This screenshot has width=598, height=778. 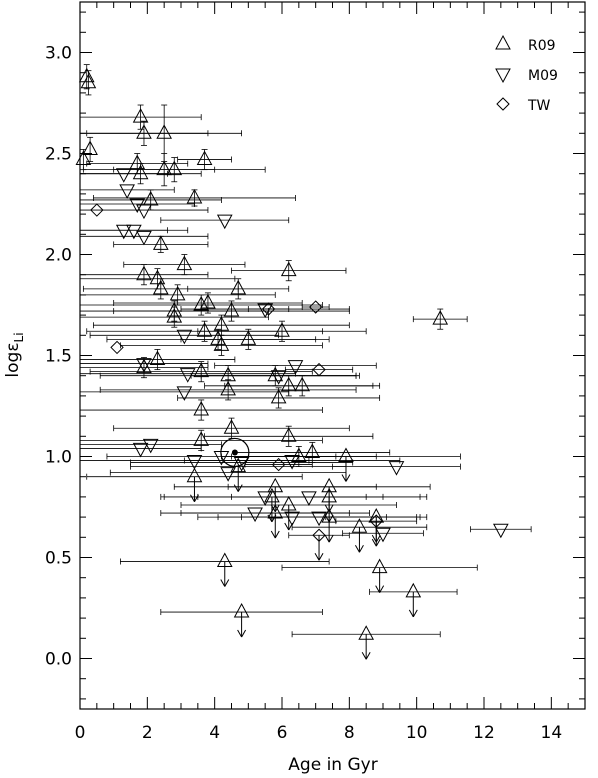 I want to click on legend-item-r09: R09, so click(x=525, y=44).